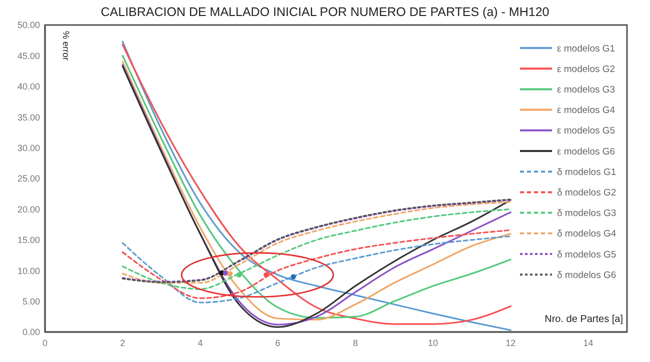 The width and height of the screenshot is (650, 362). Describe the element at coordinates (200, 343) in the screenshot. I see `x-tick-label: 4` at that location.